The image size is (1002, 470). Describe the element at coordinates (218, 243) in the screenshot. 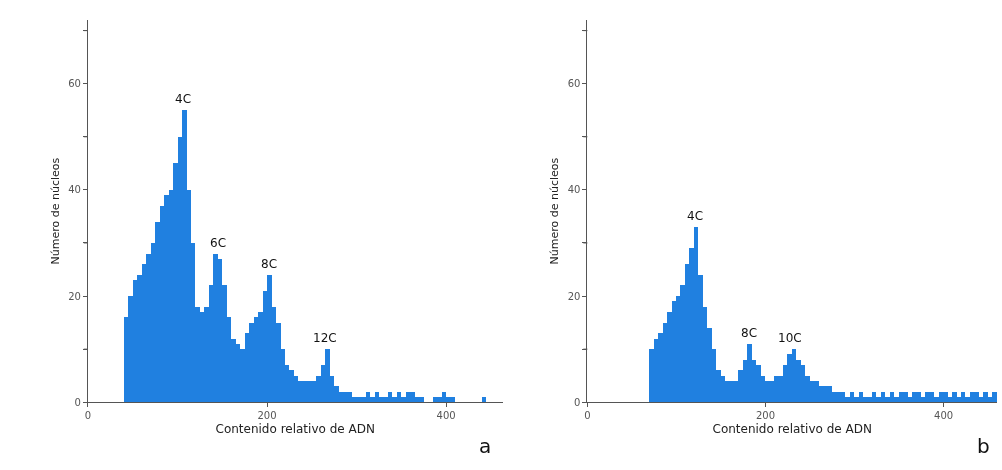

I see `annotation: 6C` at that location.